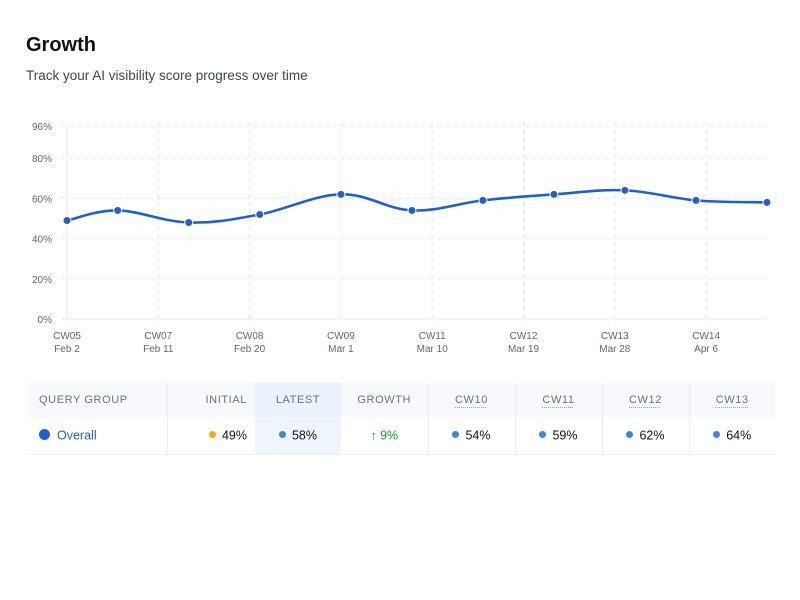 Image resolution: width=800 pixels, height=600 pixels. What do you see at coordinates (341, 349) in the screenshot?
I see `x-tick-date: Mar 1` at bounding box center [341, 349].